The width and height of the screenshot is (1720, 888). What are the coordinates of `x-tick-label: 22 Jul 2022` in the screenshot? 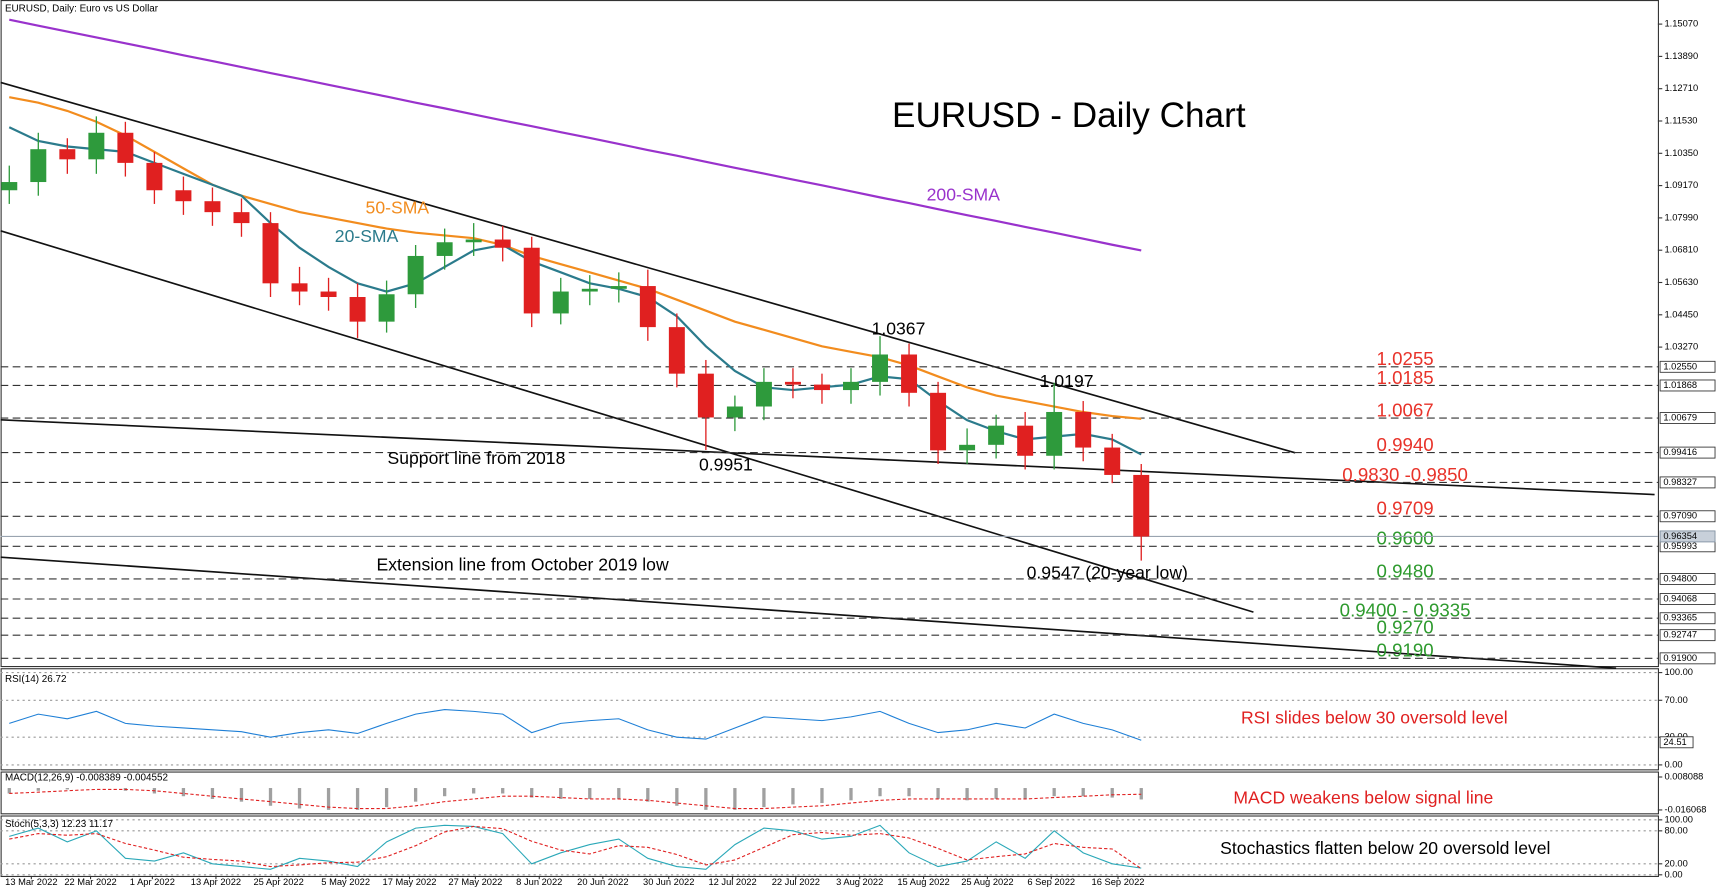 It's located at (796, 882).